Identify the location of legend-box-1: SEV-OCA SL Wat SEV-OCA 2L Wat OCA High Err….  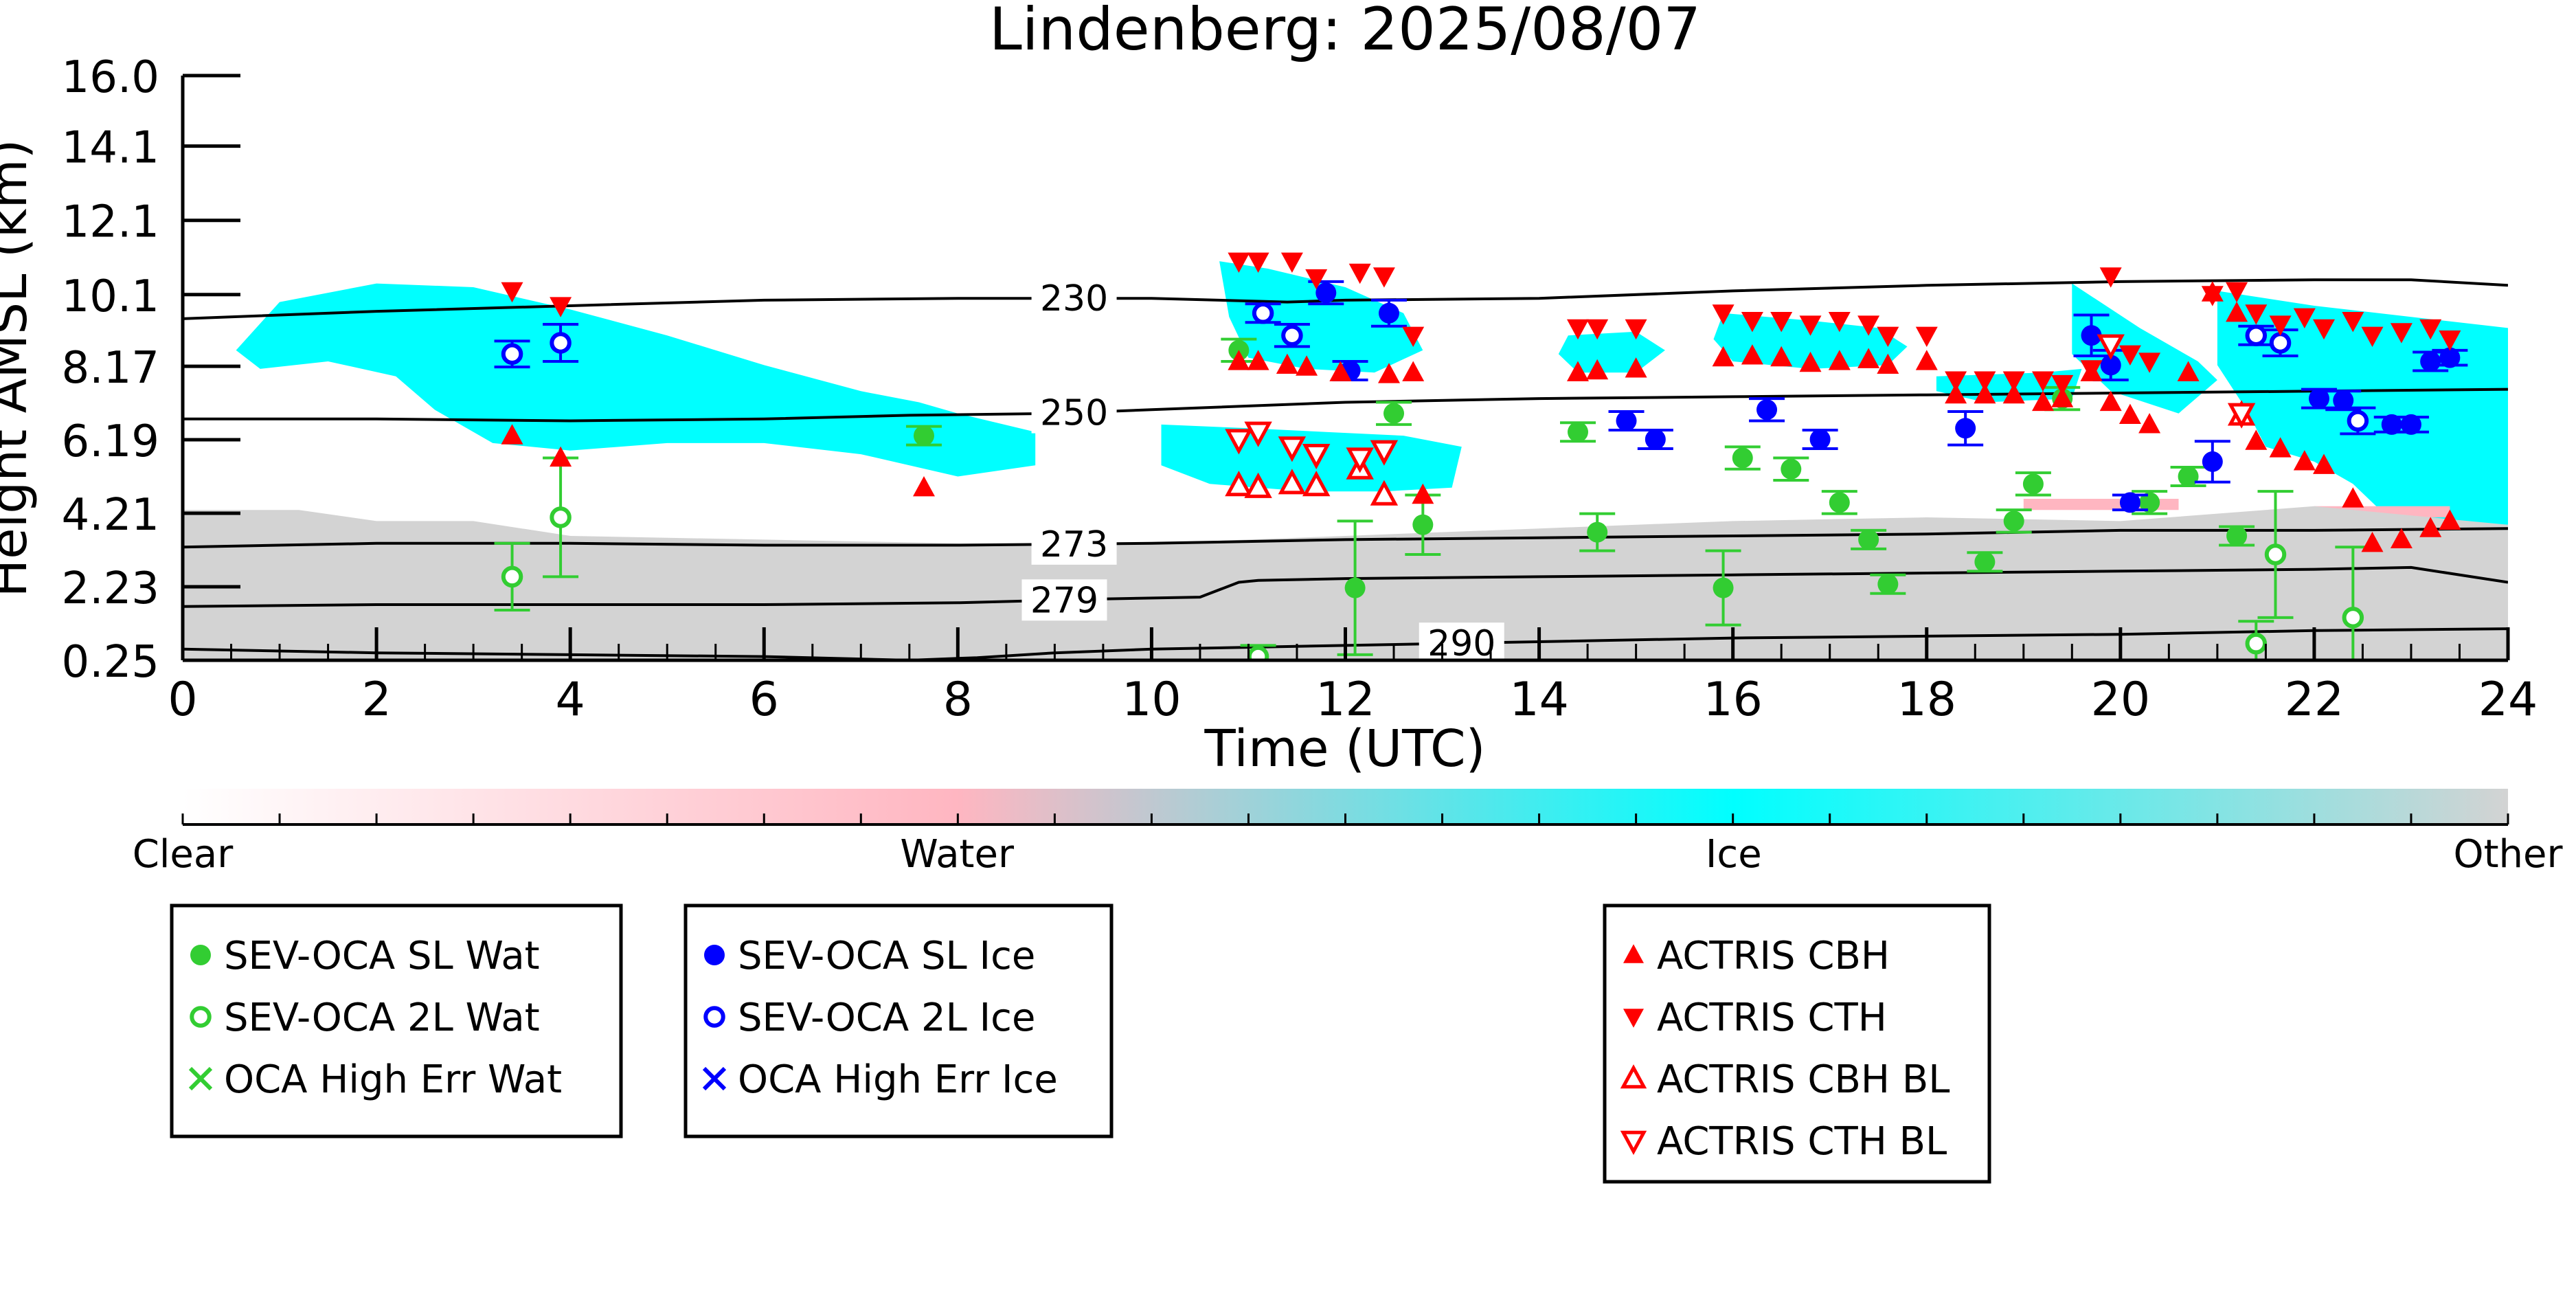
(396, 1021).